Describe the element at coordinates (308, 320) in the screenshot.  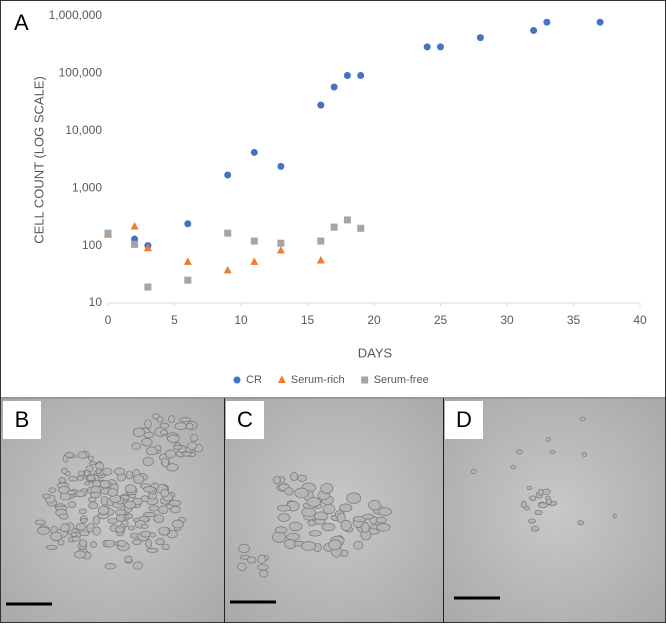
I see `x-tick-label: 15` at that location.